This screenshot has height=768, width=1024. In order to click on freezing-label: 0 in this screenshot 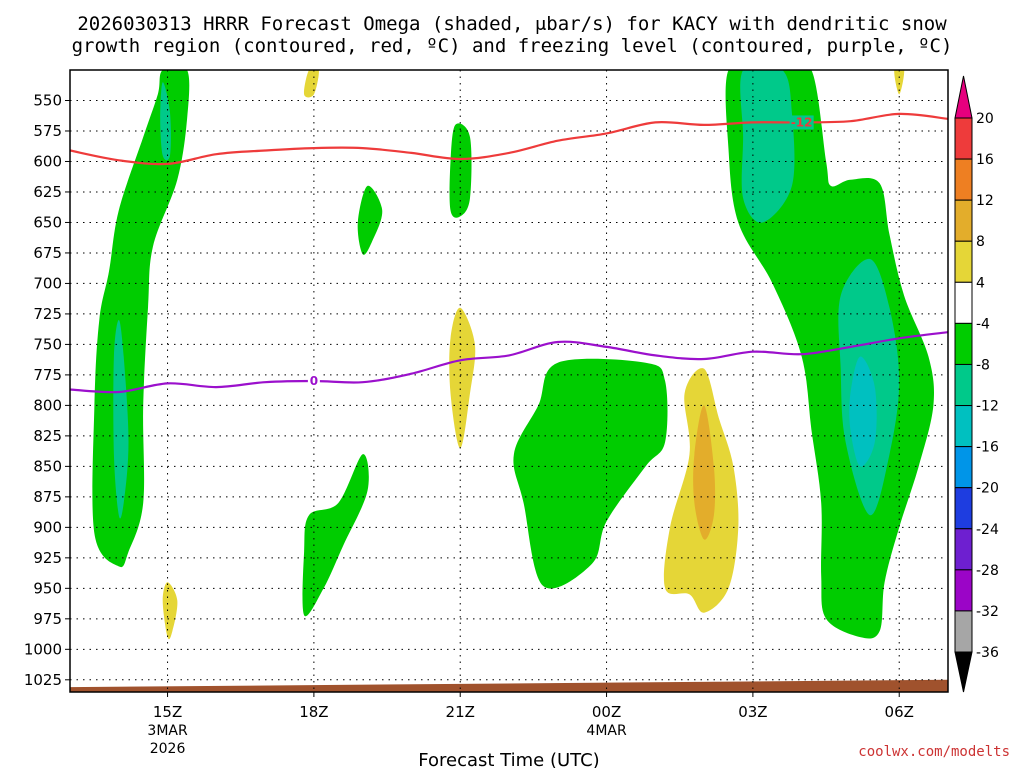, I will do `click(314, 381)`.